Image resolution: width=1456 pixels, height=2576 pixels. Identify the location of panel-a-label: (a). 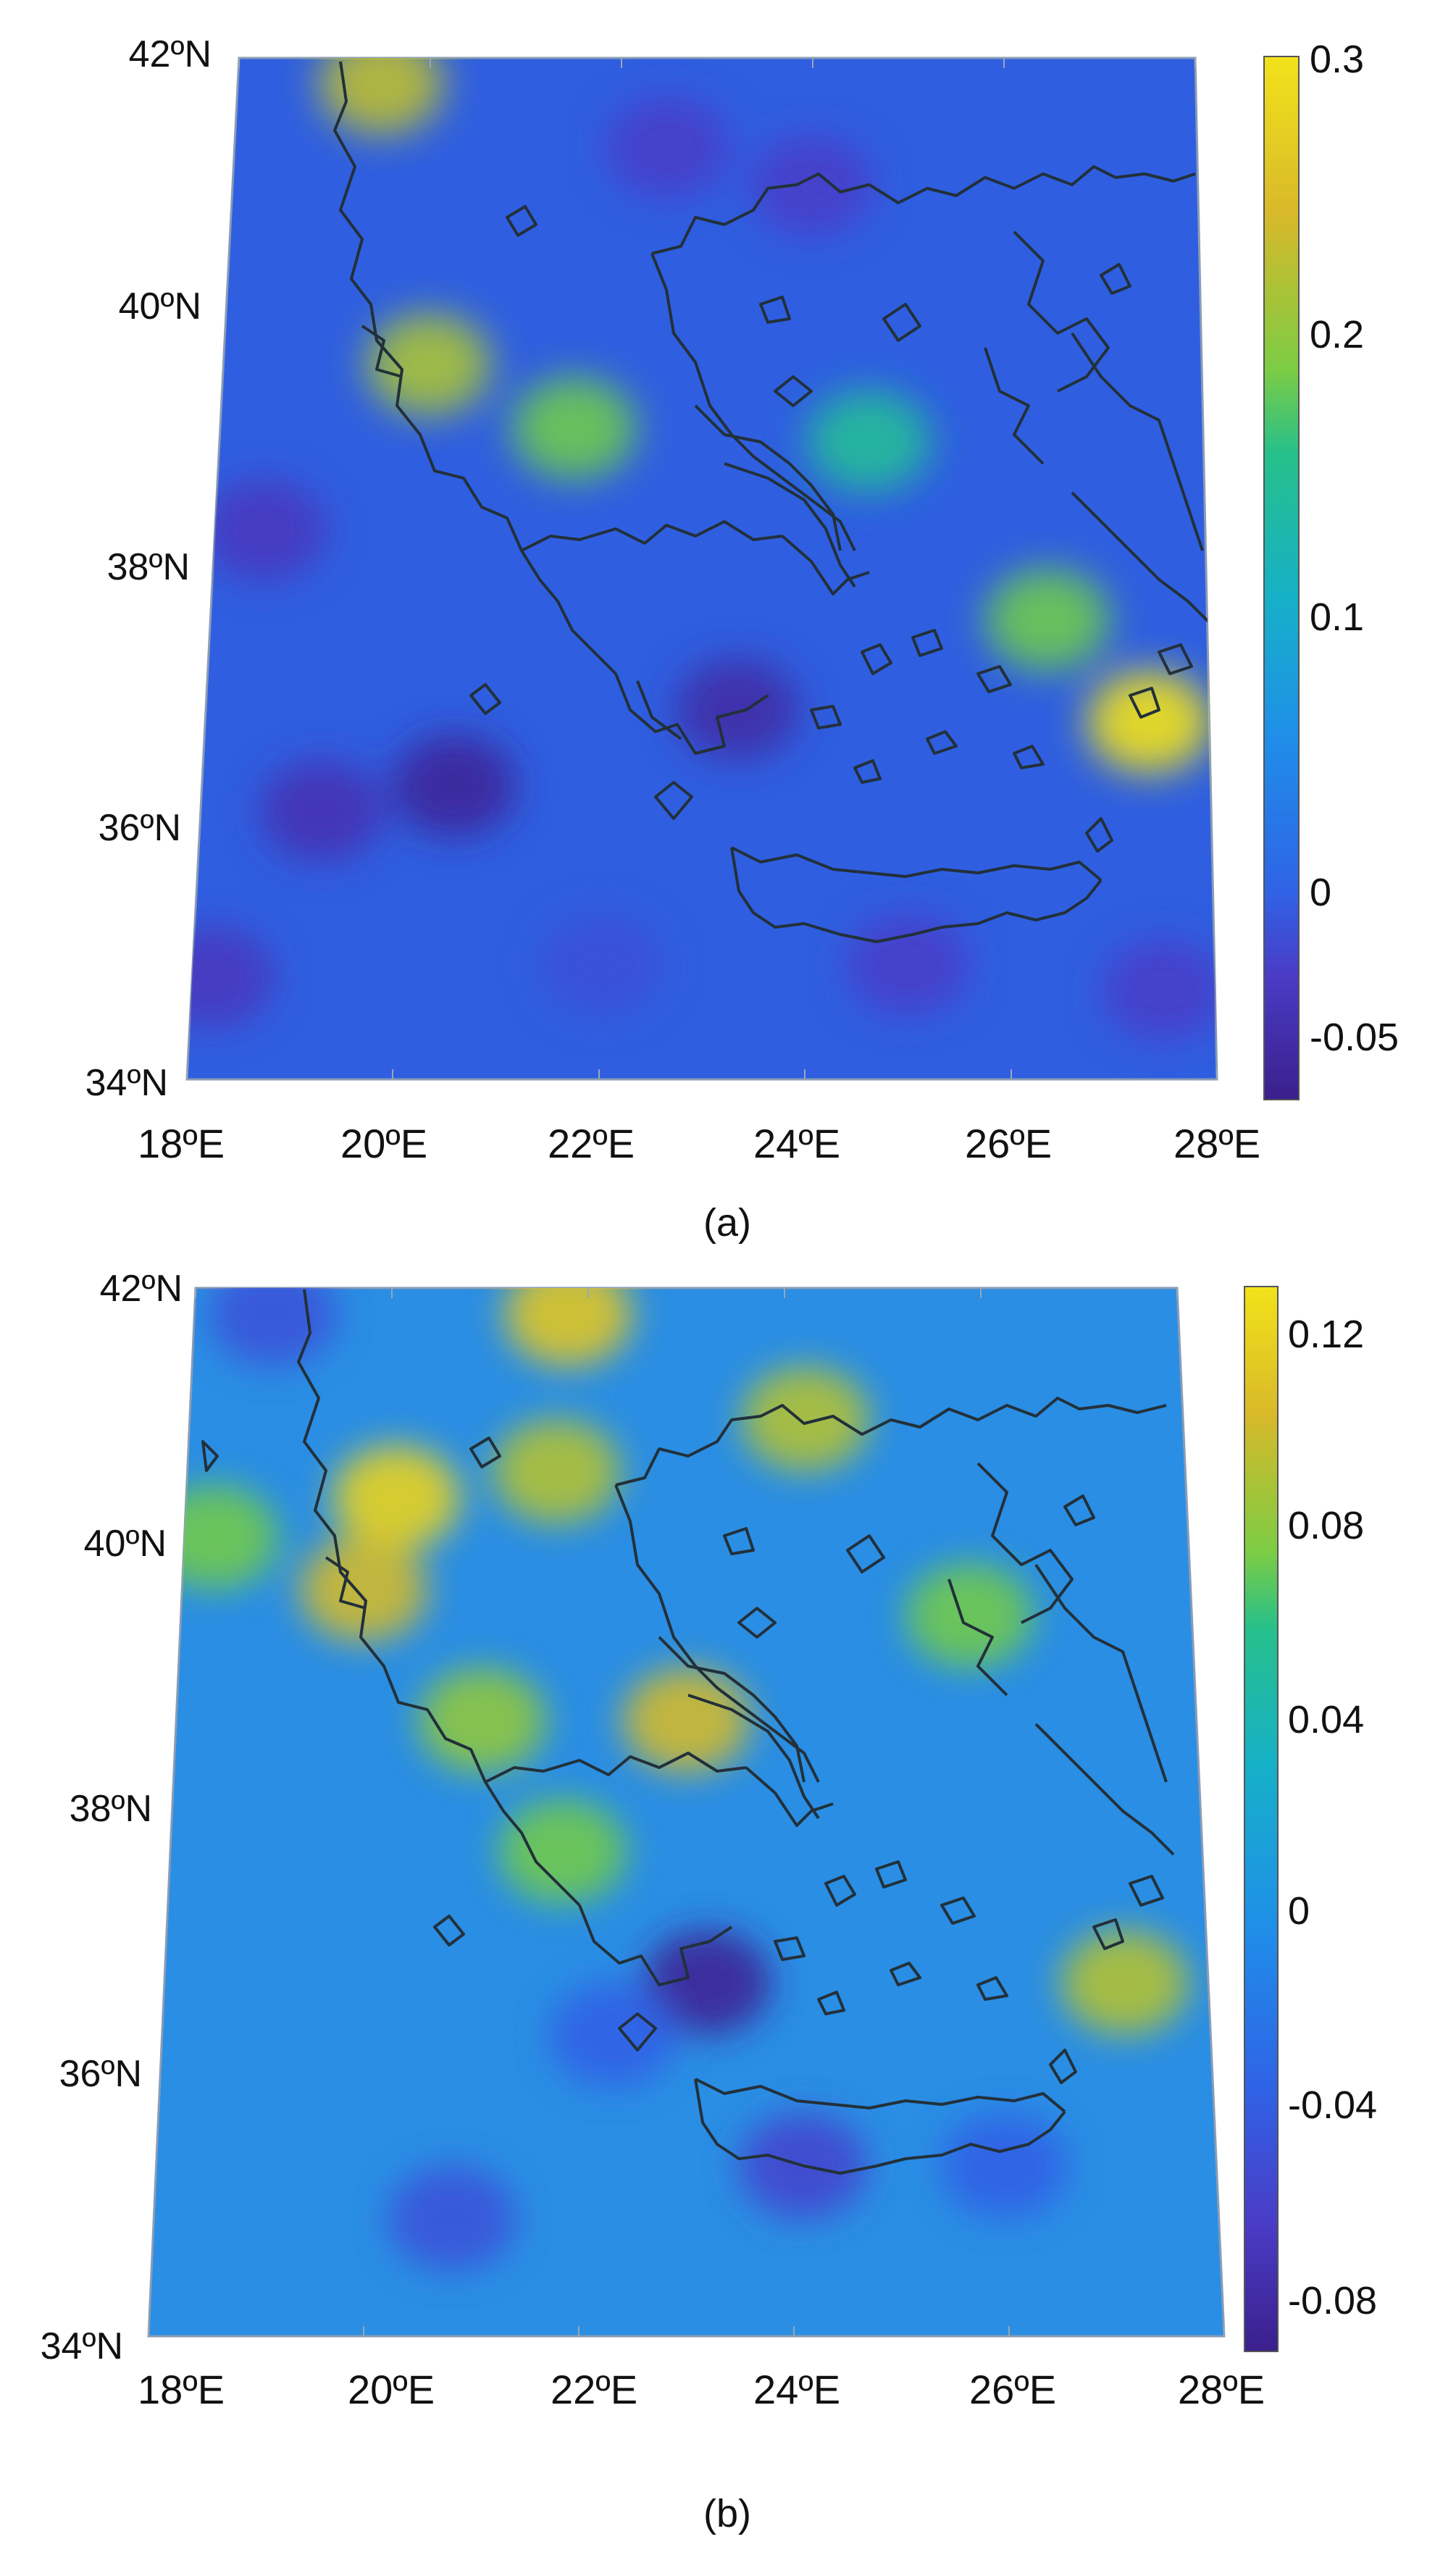
(727, 1223).